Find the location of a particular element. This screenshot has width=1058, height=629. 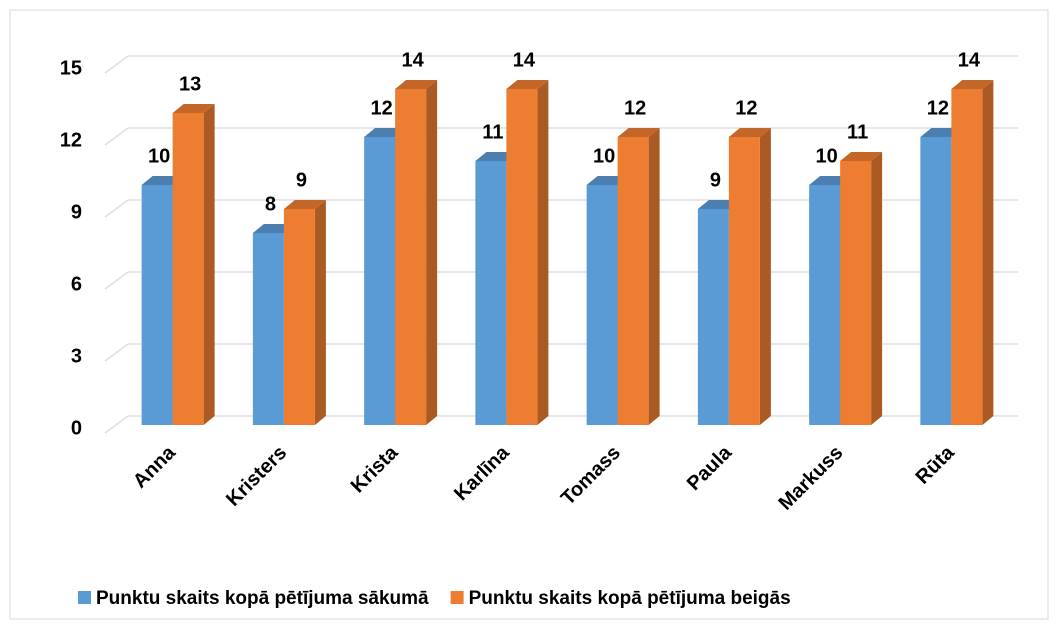

y-tick-label: 9 is located at coordinates (76, 212).